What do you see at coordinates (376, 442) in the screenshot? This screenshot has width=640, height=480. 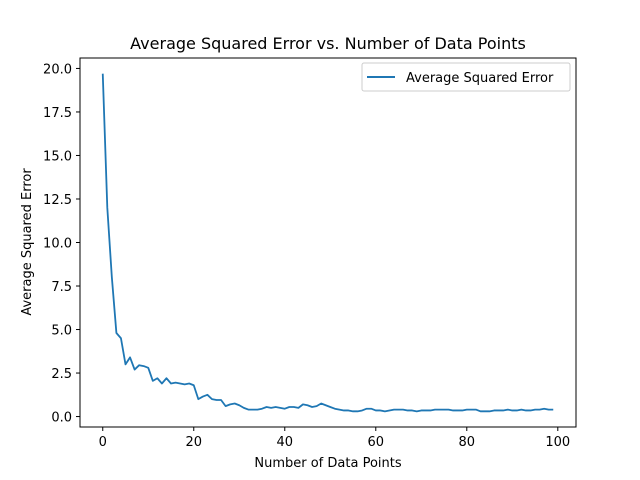 I see `x-tick-label: 60` at bounding box center [376, 442].